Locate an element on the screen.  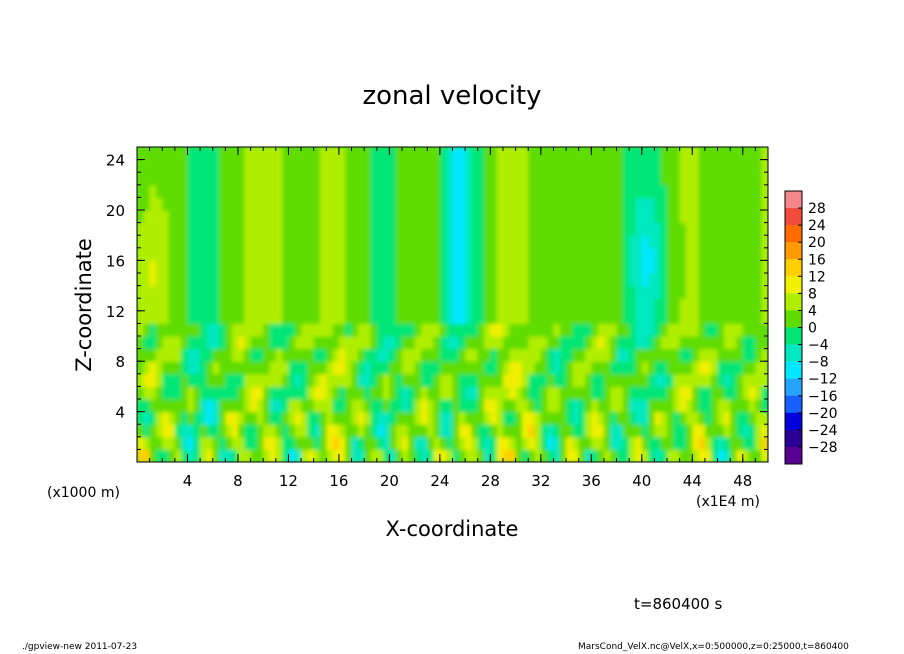
y-tick-label: 4 is located at coordinates (120, 413).